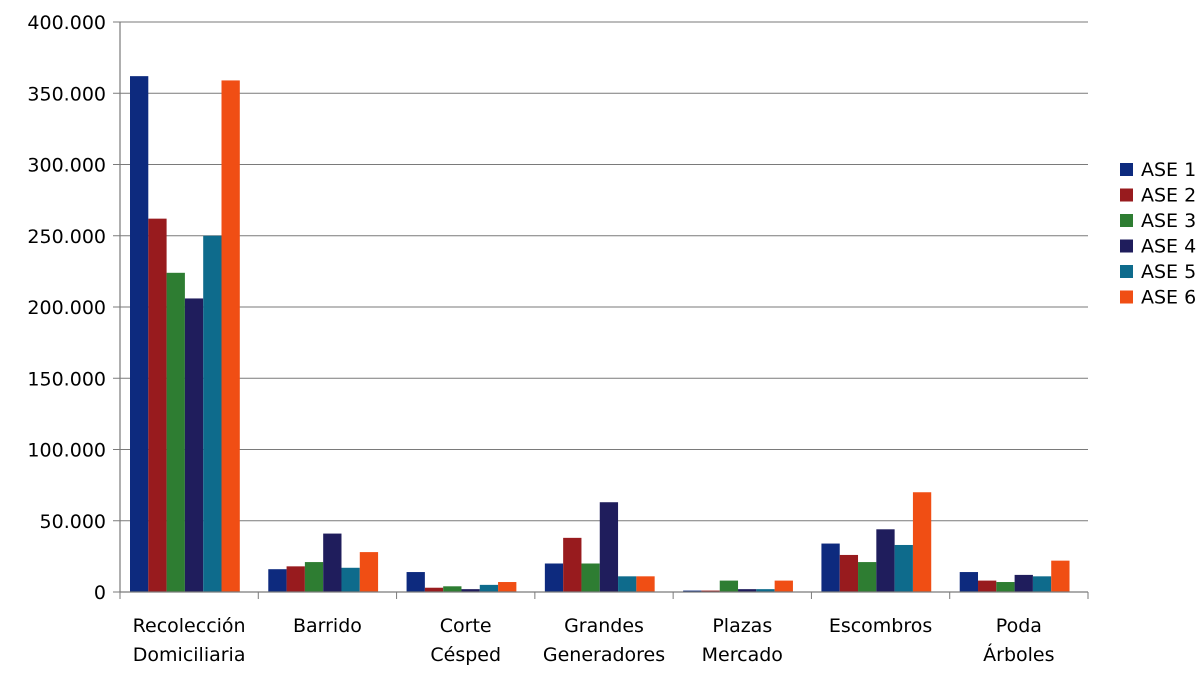 The height and width of the screenshot is (673, 1204). I want to click on x-tick-label: Grandes Generadores, so click(604, 640).